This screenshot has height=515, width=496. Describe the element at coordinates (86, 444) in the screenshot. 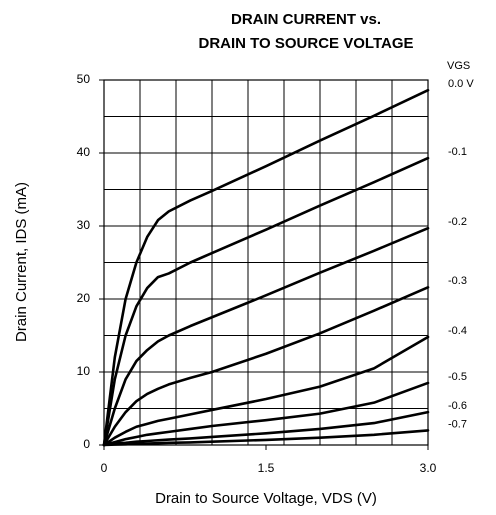

I see `y-tick-label: 0` at that location.